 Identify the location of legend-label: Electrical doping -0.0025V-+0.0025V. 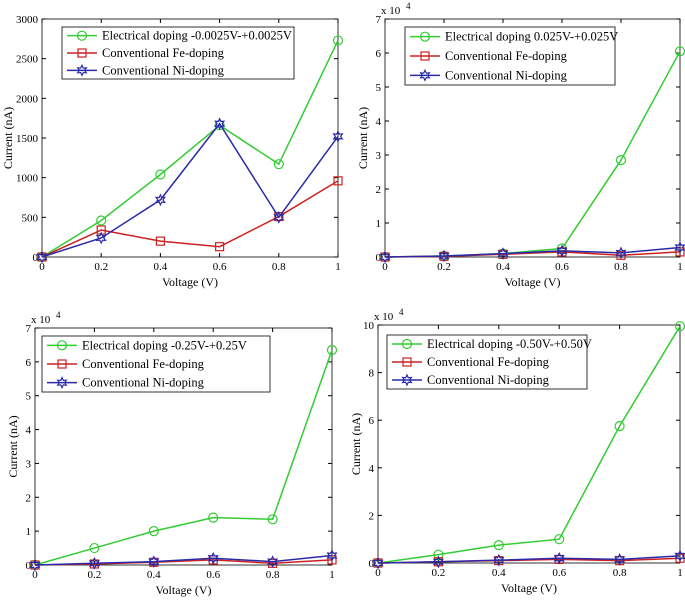
(197, 36).